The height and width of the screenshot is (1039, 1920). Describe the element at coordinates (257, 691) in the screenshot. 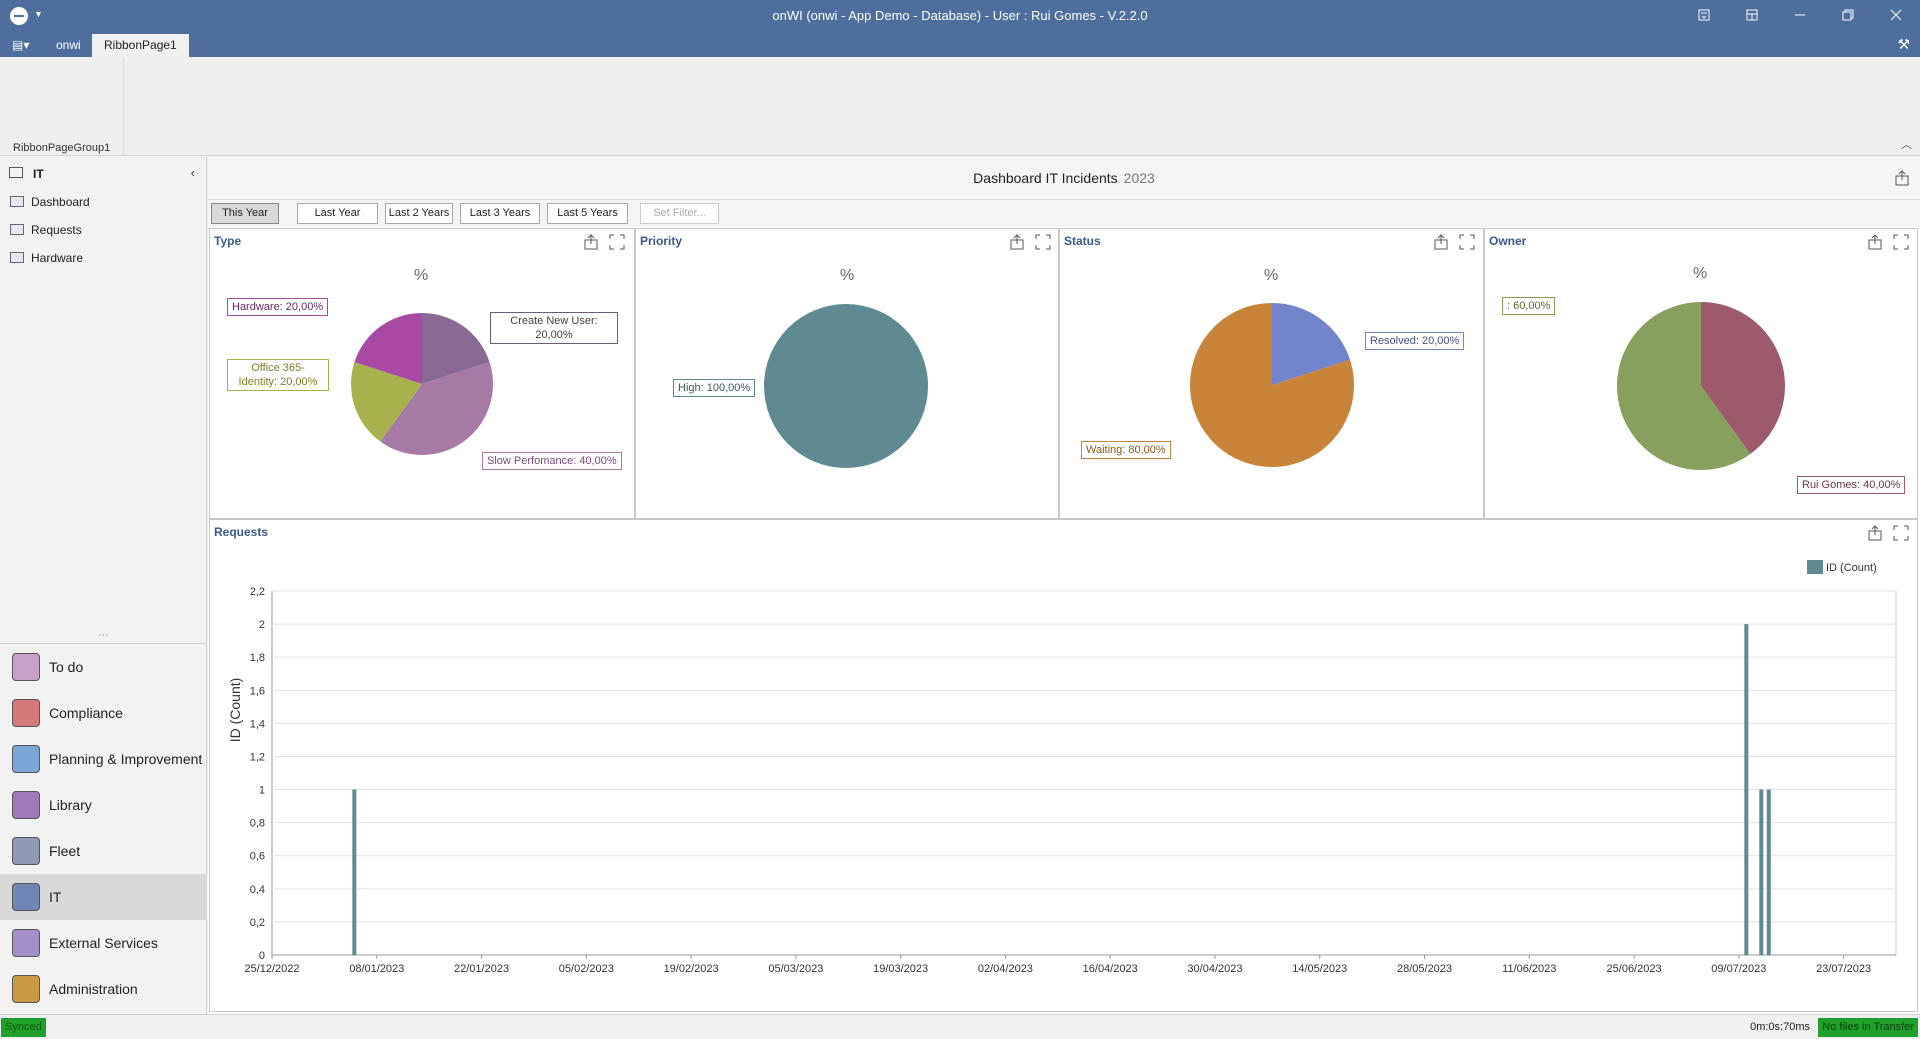

I see `y-tick-label: 1,6` at that location.